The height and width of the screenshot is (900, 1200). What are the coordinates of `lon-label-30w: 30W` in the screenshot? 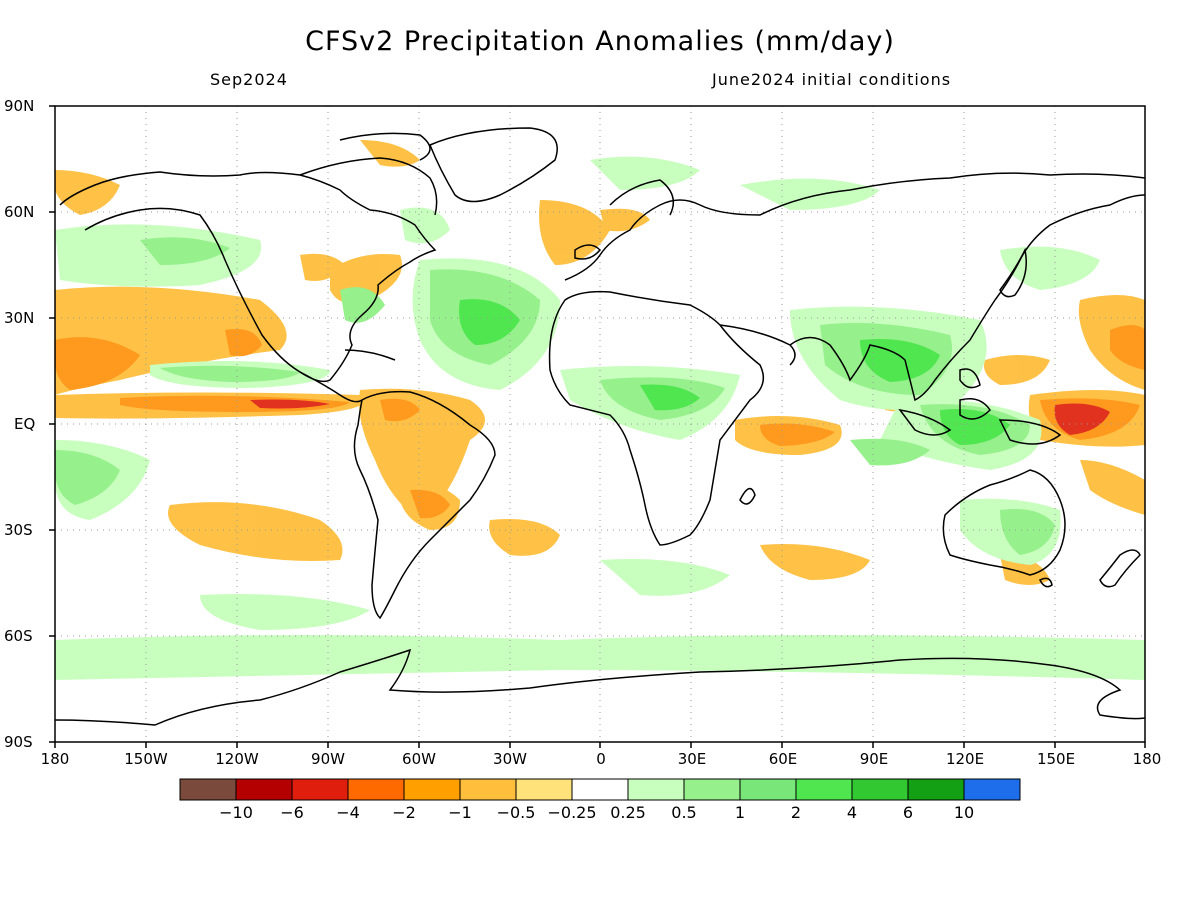 It's located at (510, 759).